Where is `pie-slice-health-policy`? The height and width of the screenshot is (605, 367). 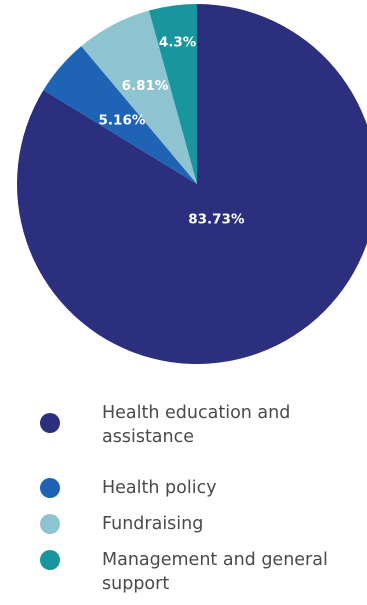 pie-slice-health-policy is located at coordinates (120, 115).